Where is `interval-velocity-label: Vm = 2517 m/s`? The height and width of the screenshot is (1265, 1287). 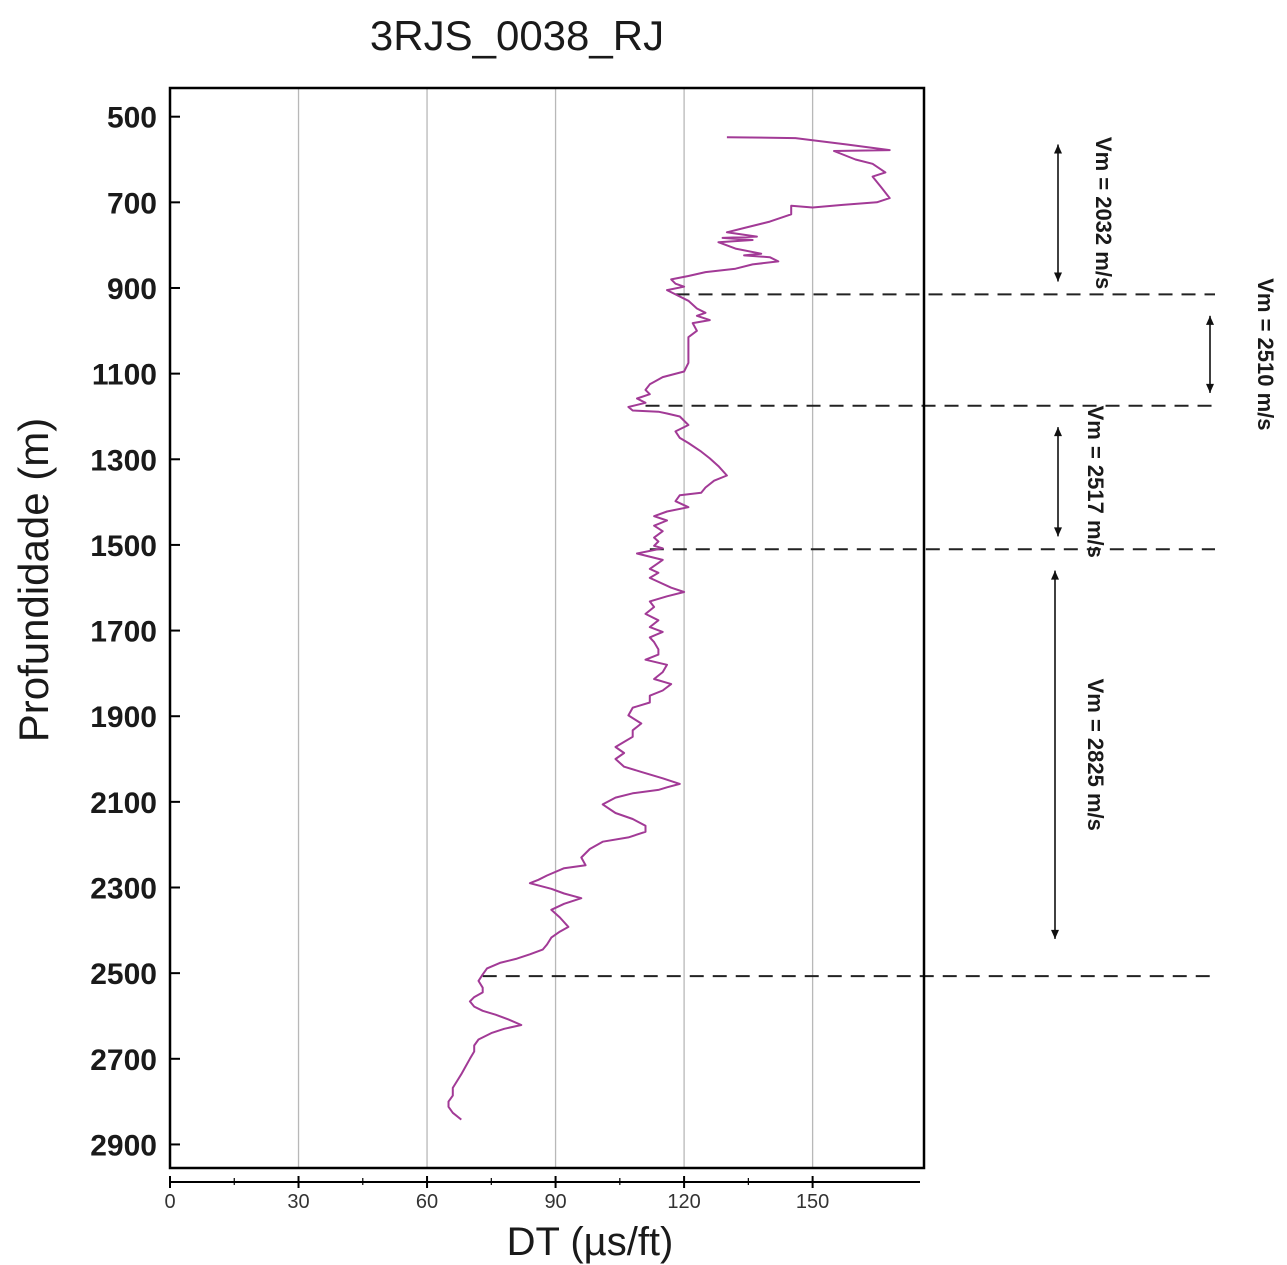
interval-velocity-label: Vm = 2517 m/s is located at coordinates (1095, 482).